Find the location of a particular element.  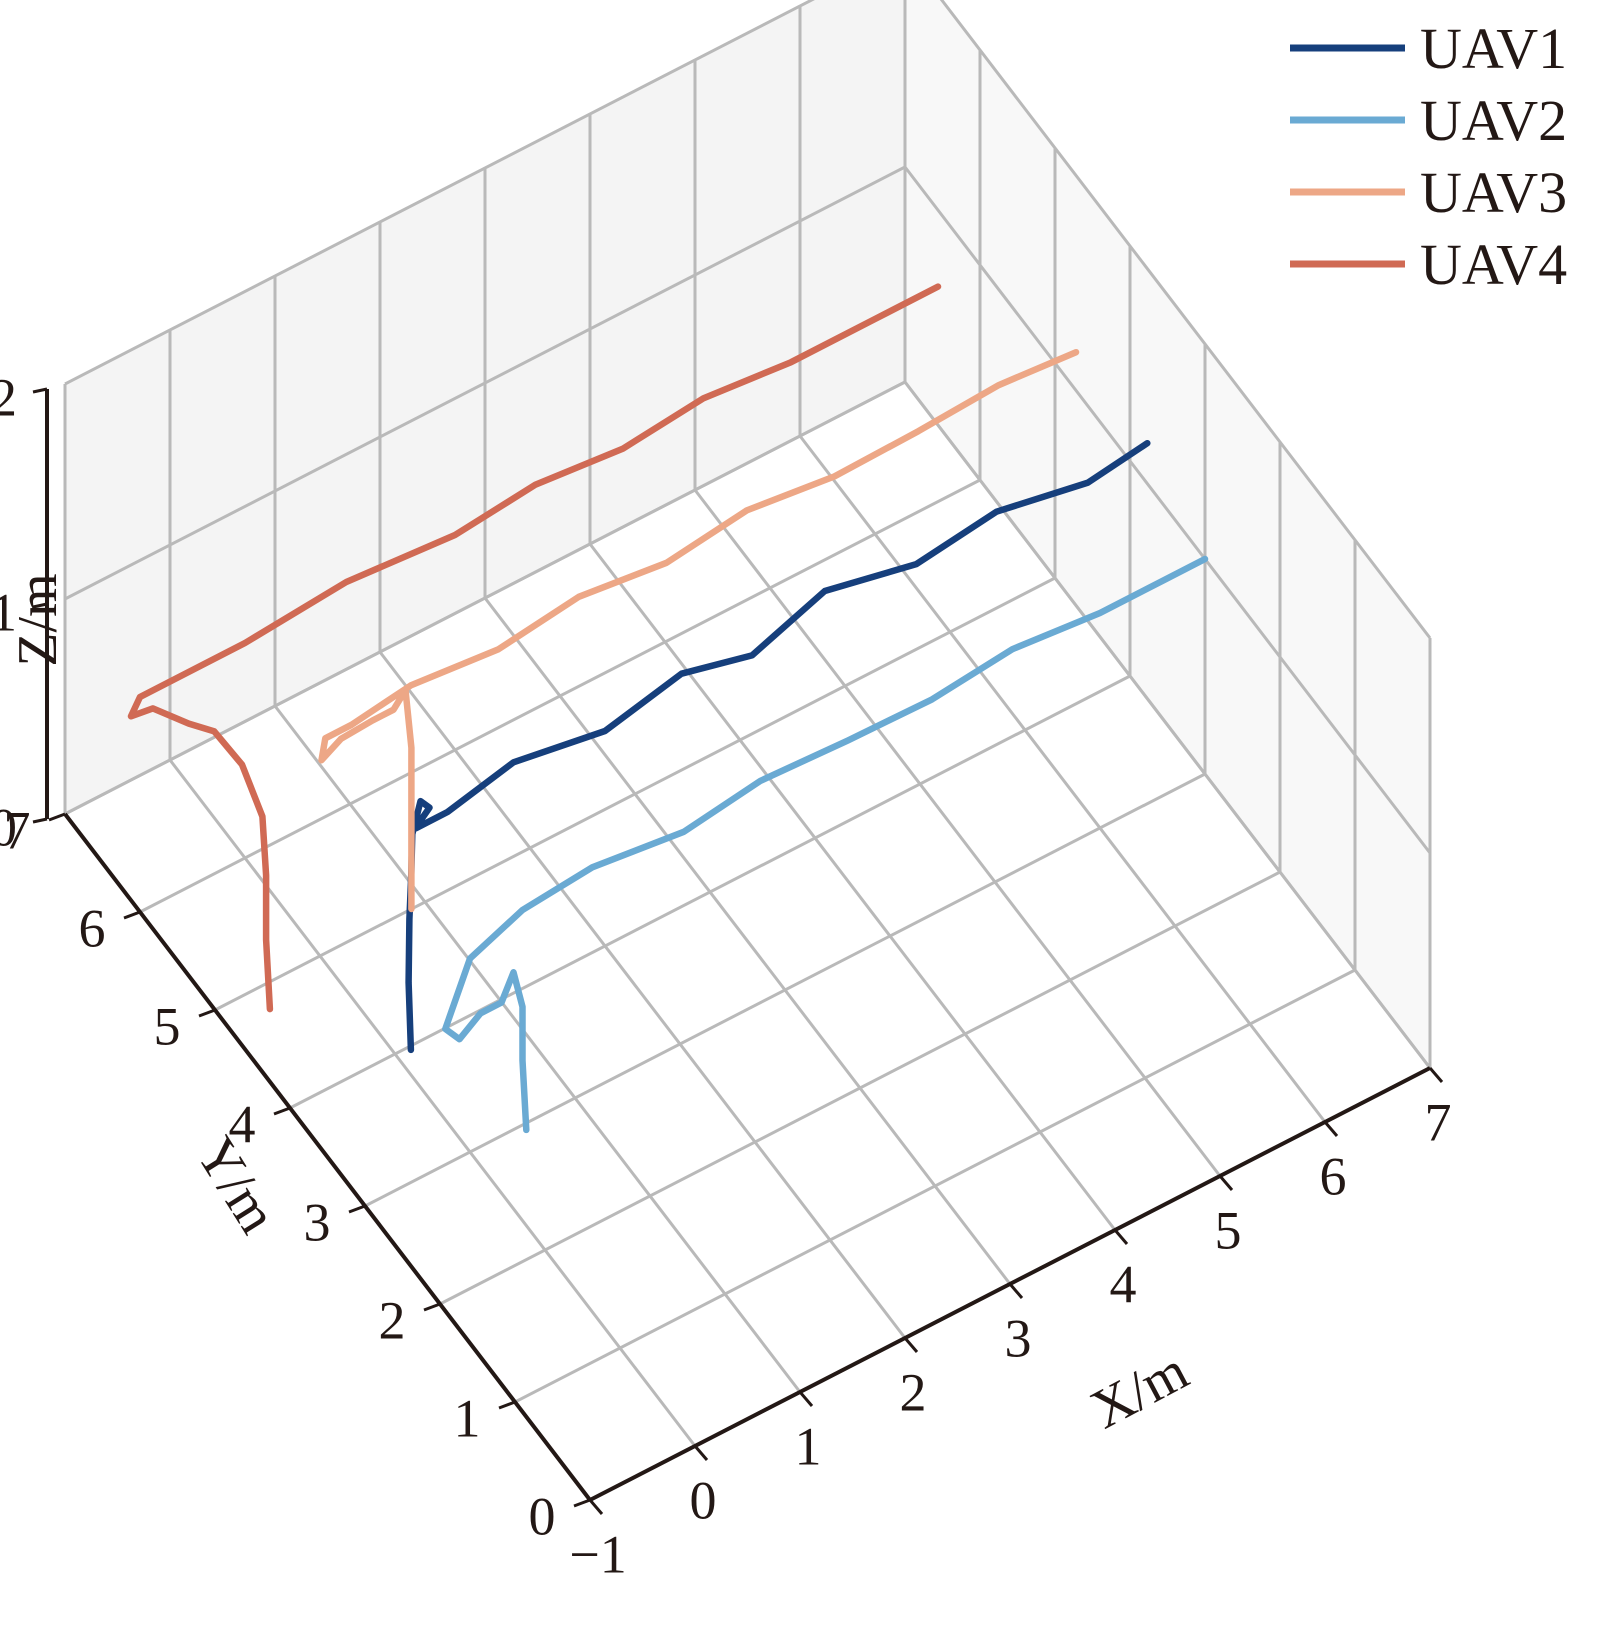

x-tick-label: 1 is located at coordinates (808, 1446).